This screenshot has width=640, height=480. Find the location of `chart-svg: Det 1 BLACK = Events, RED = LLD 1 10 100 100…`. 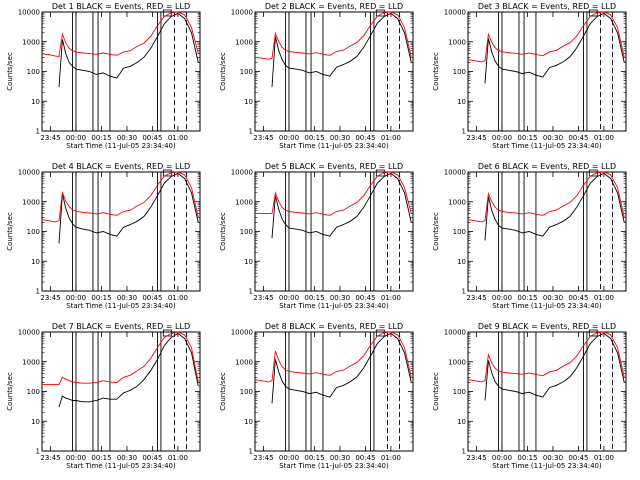

chart-svg: Det 1 BLACK = Events, RED = LLD 1 10 100 100… is located at coordinates (103, 76).